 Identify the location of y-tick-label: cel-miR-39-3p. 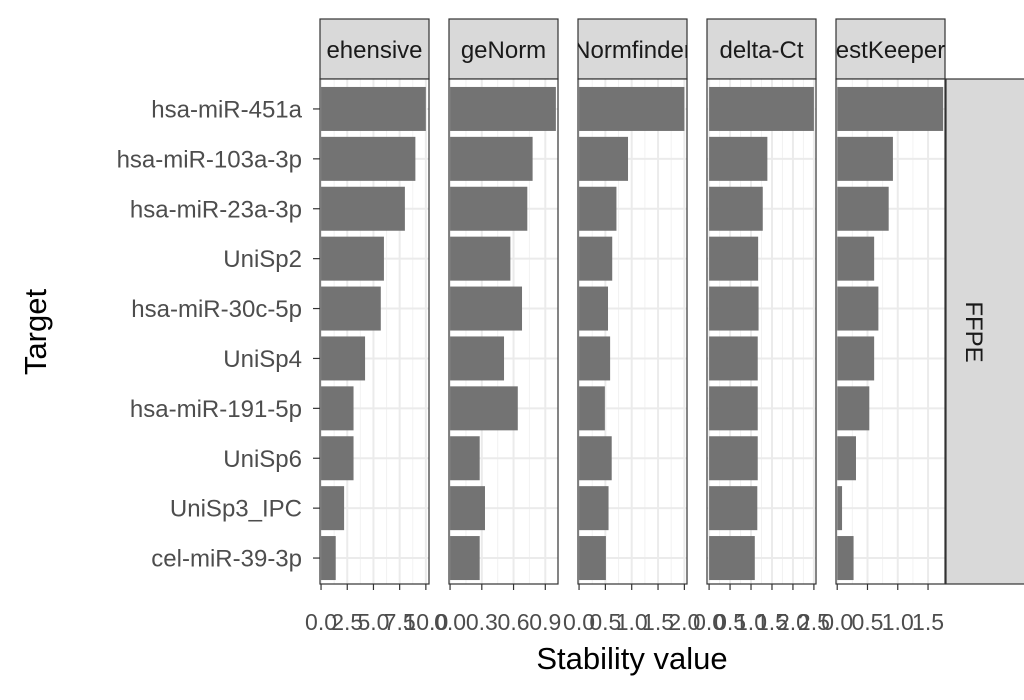
(226, 559).